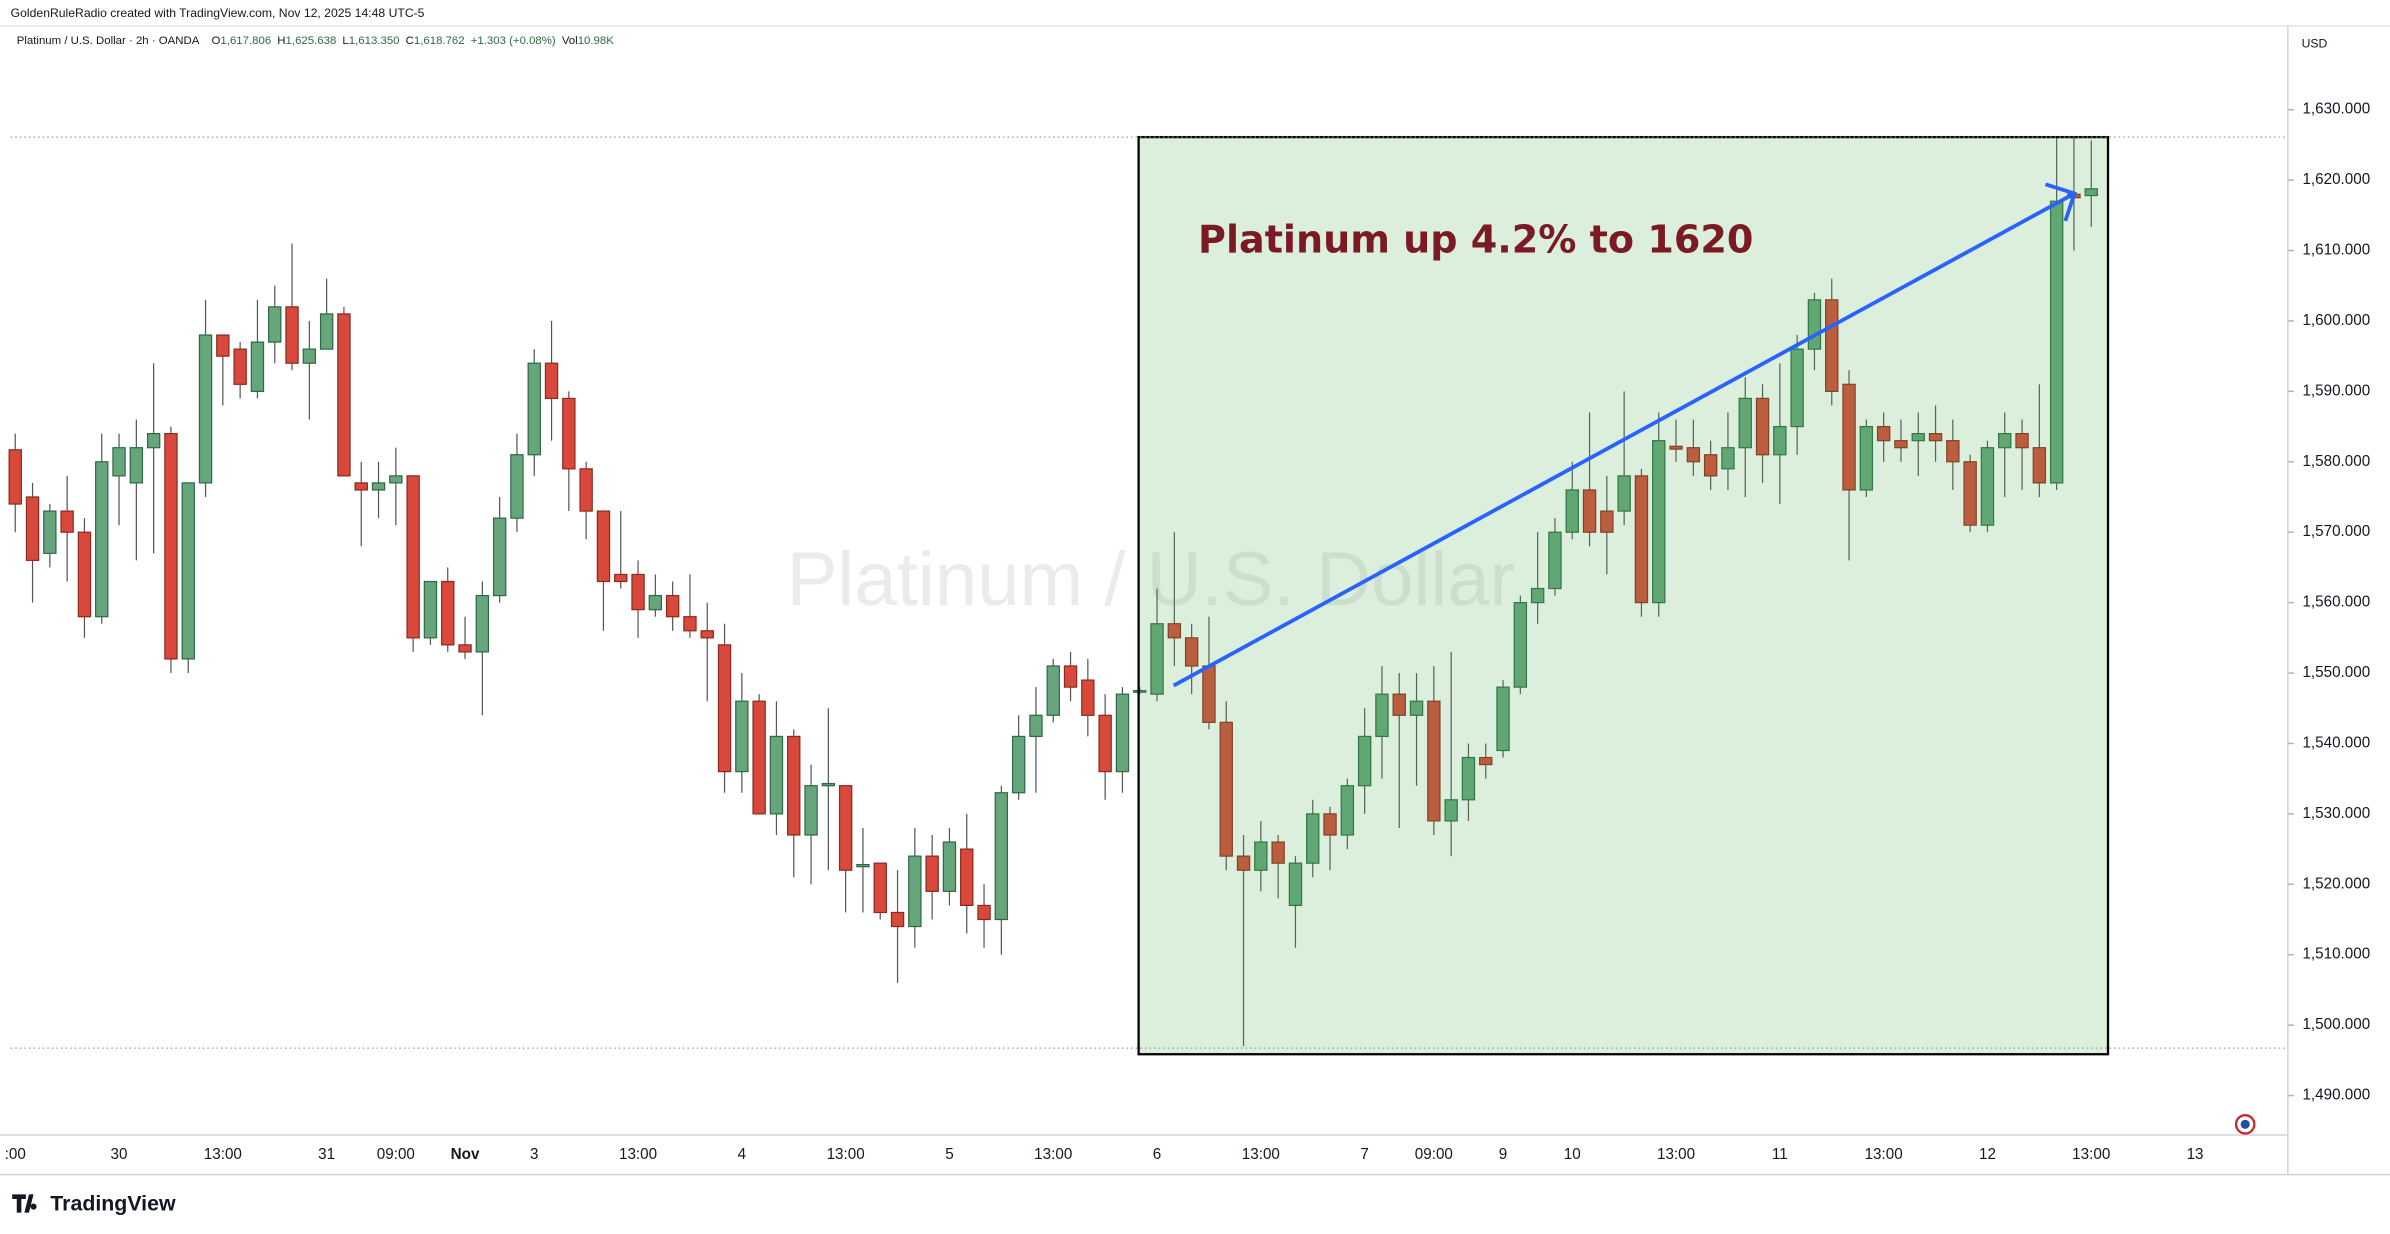 The image size is (2390, 1234). What do you see at coordinates (410, 41) in the screenshot?
I see `legend-ohlc-label: C` at bounding box center [410, 41].